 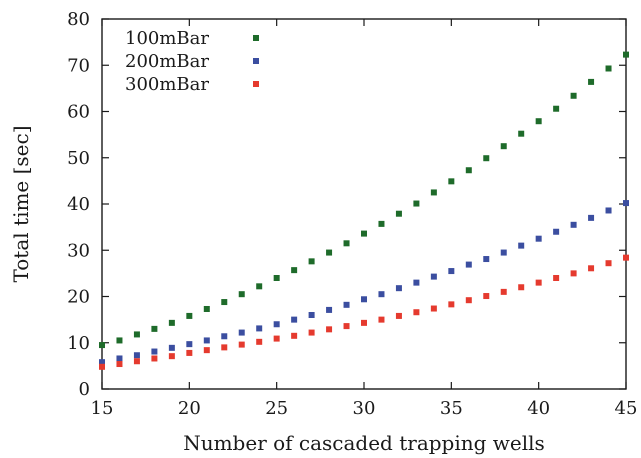 I want to click on x-tick-label: 35, so click(x=451, y=408).